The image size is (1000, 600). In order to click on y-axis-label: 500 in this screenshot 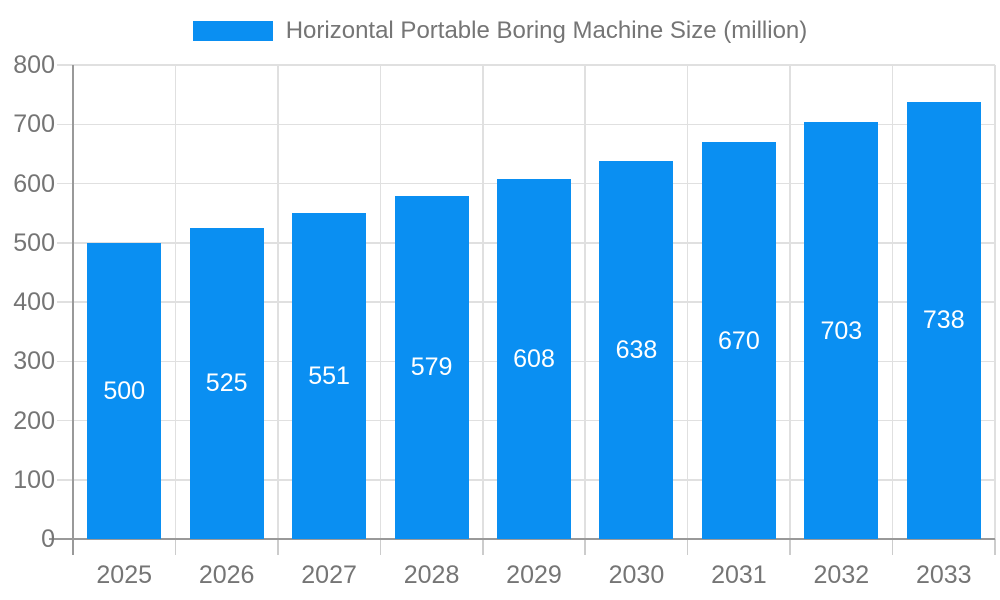, I will do `click(34, 242)`.